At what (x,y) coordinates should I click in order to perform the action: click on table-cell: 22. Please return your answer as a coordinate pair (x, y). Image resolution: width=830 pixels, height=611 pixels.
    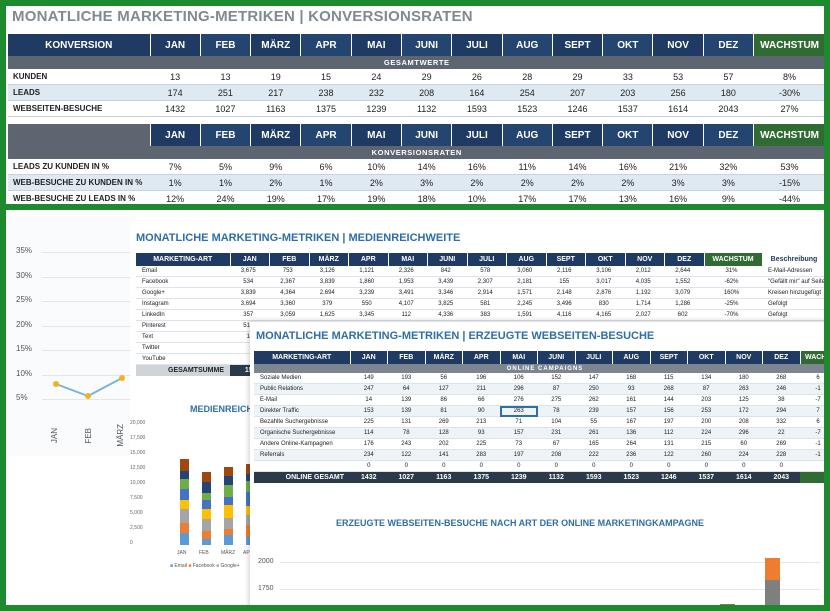
    Looking at the image, I should click on (781, 433).